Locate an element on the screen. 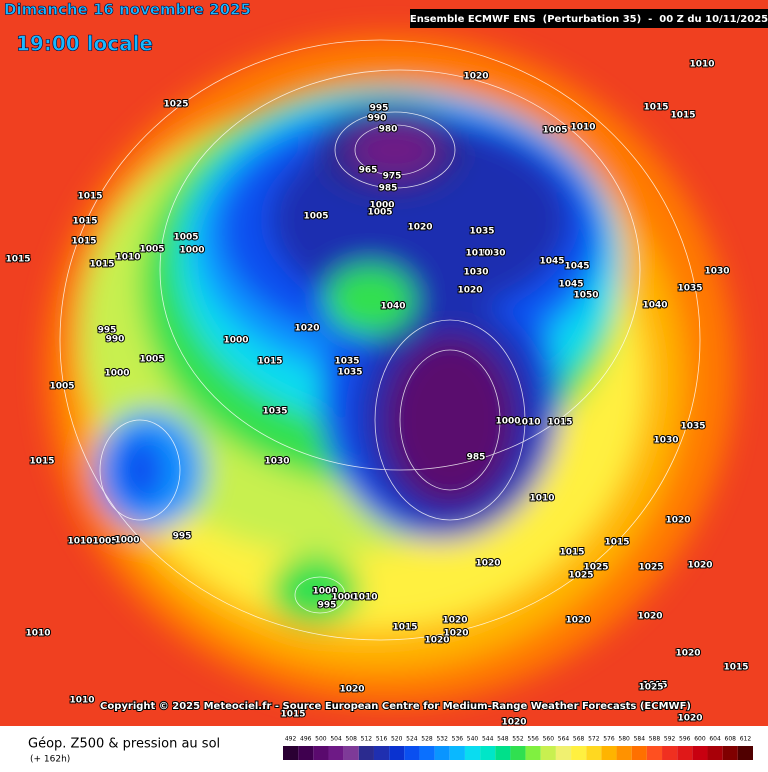  model-box is located at coordinates (589, 18).